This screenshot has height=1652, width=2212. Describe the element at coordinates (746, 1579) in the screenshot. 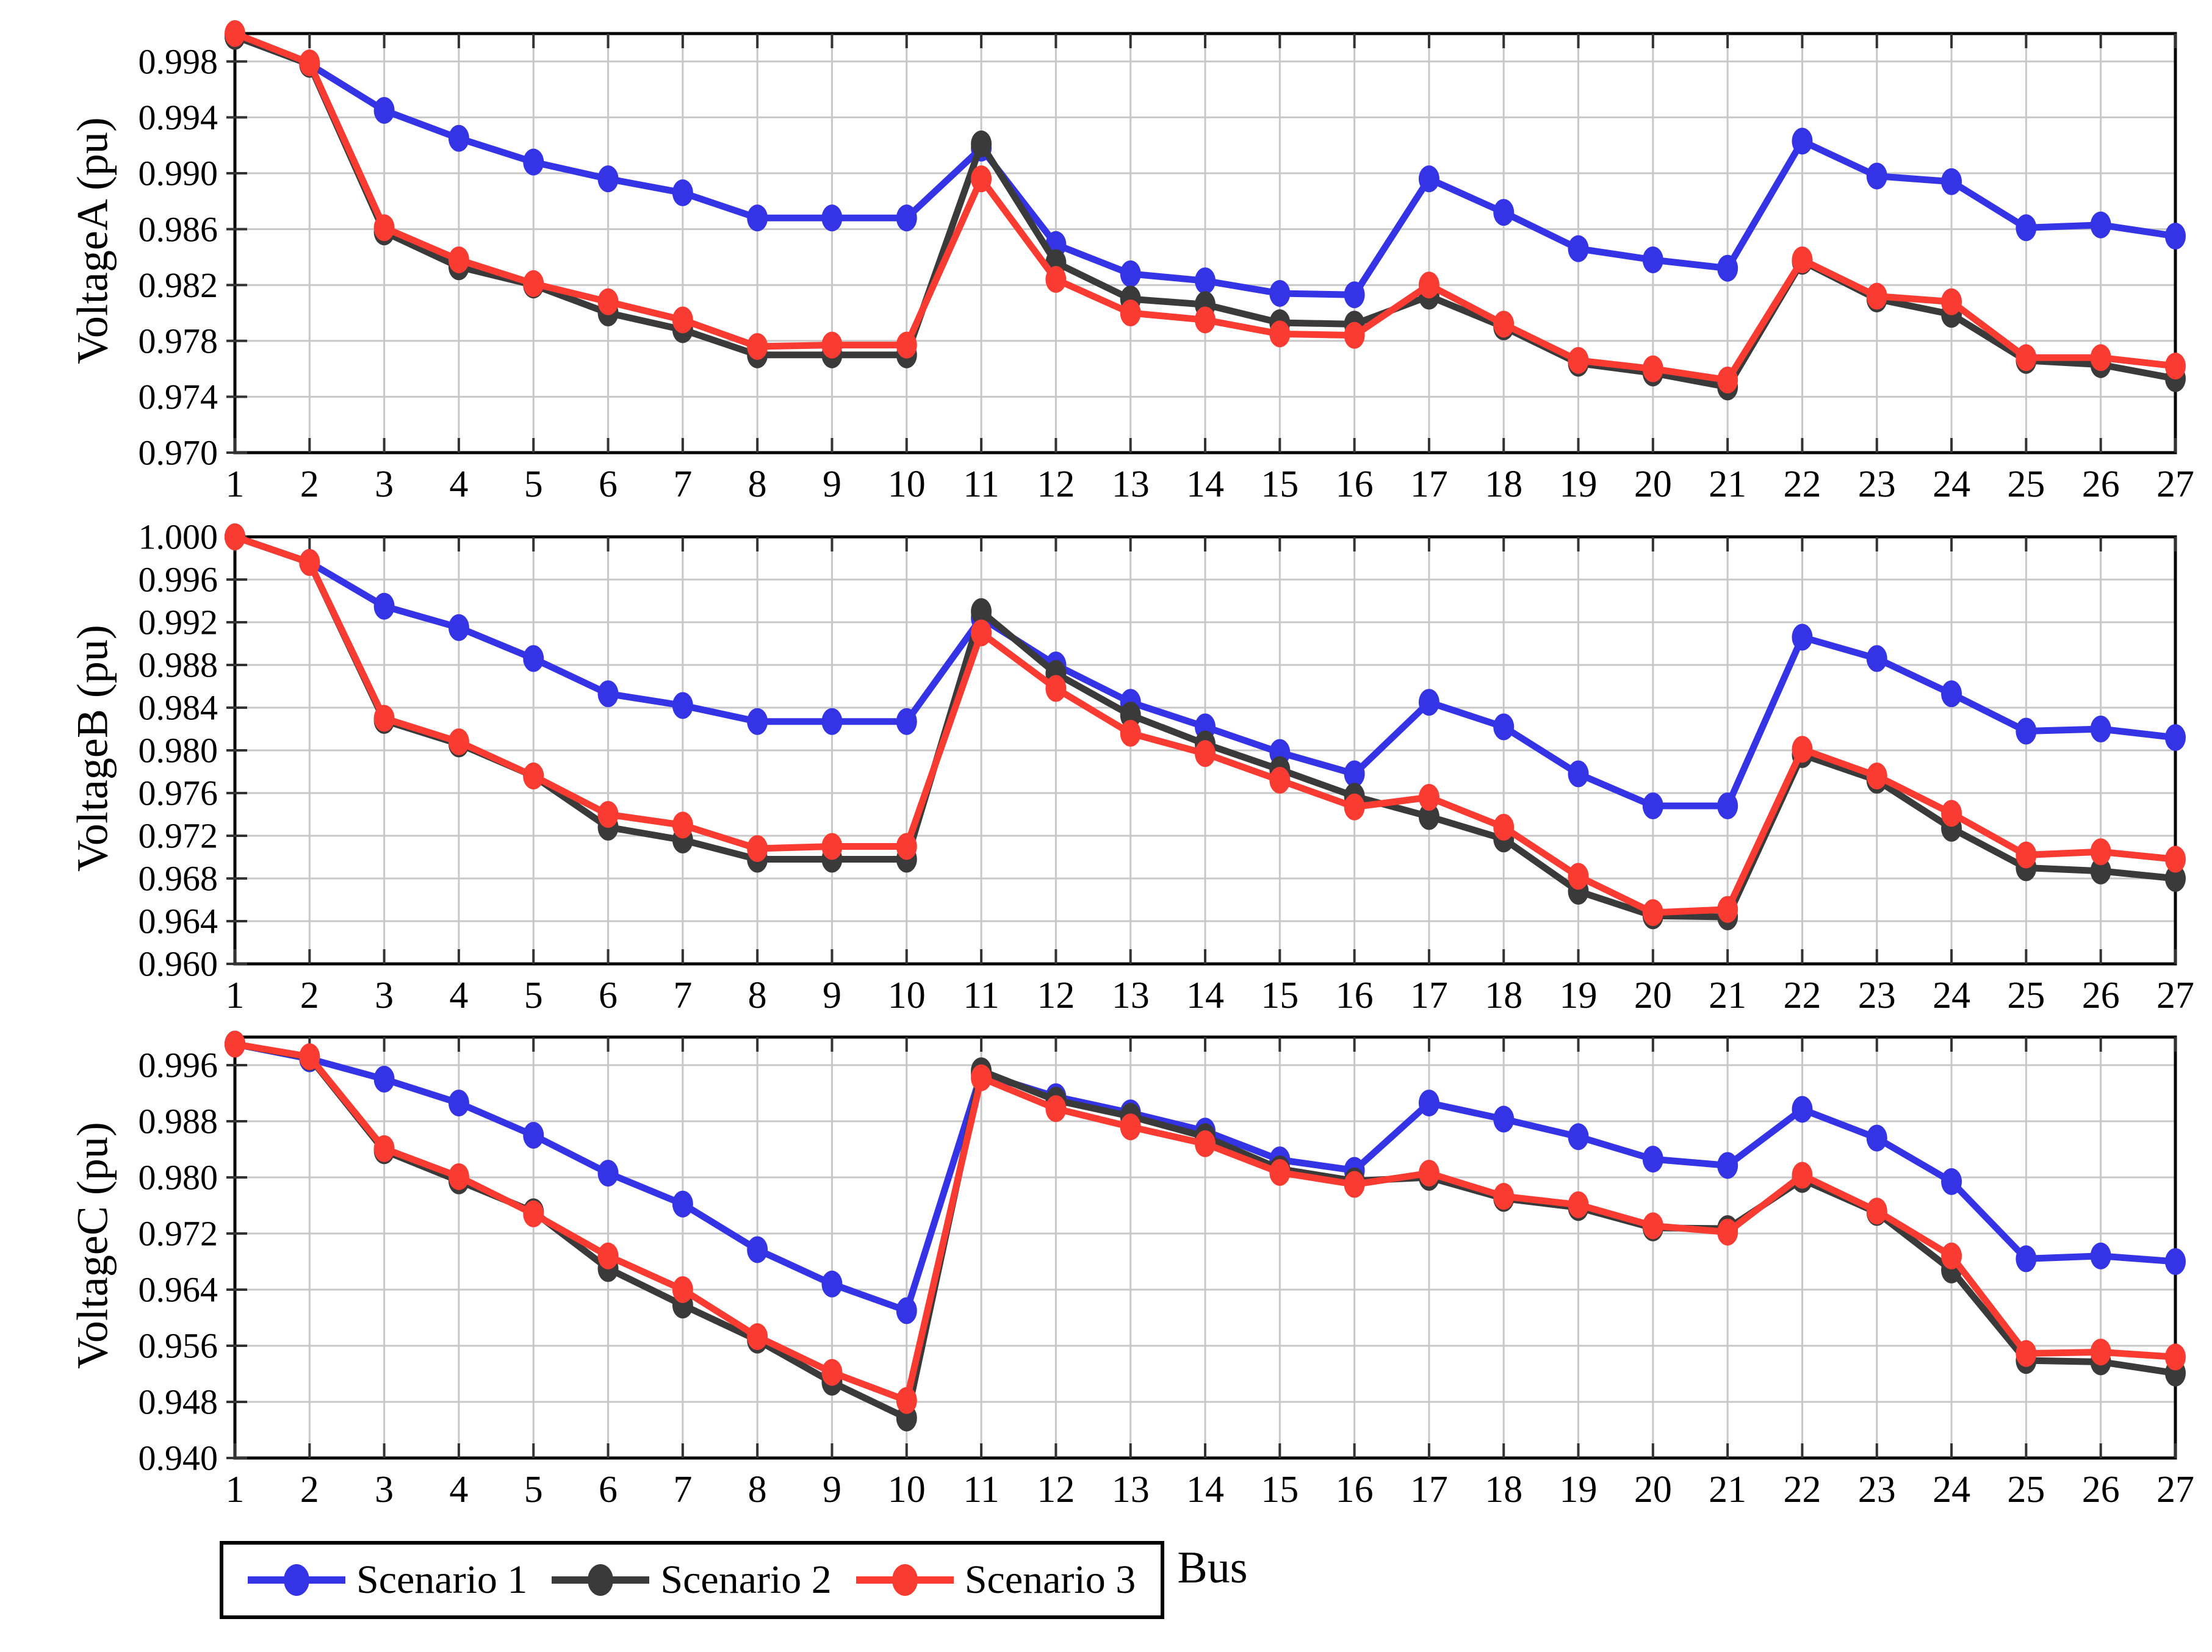

I see `legend-label-scenario-2: Scenario 2` at that location.